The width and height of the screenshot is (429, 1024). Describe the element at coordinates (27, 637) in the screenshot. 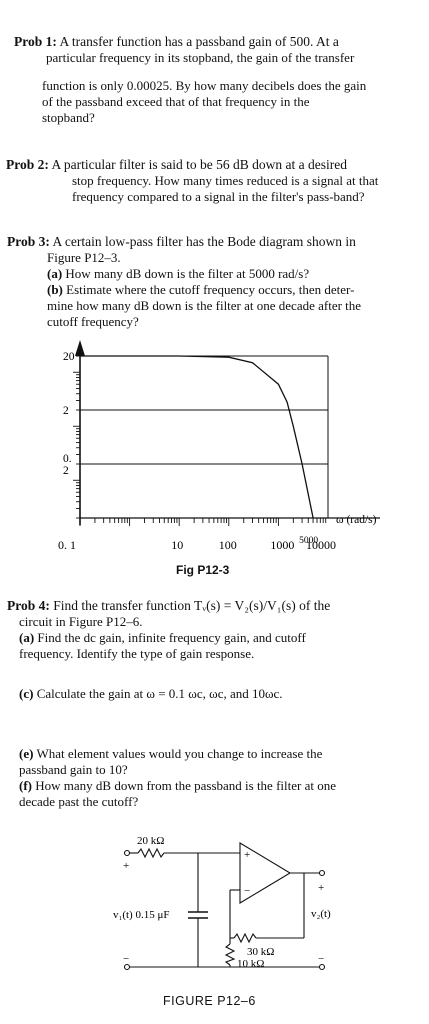

I see `prob4-a-label: (a)` at that location.